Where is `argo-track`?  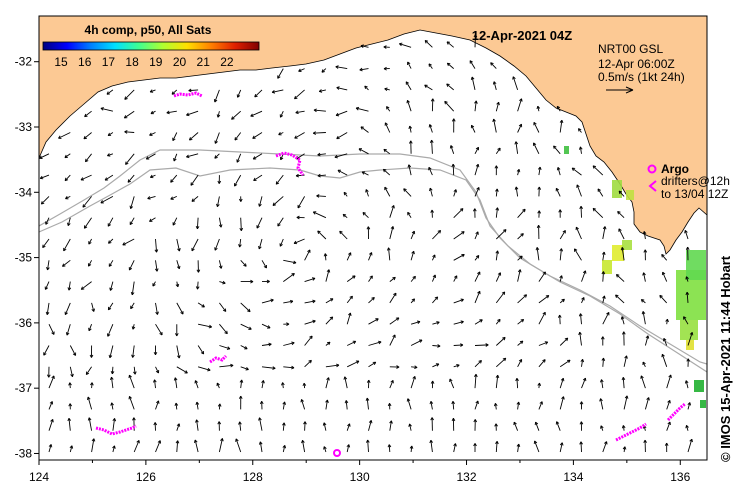
argo-track is located at coordinates (188, 94).